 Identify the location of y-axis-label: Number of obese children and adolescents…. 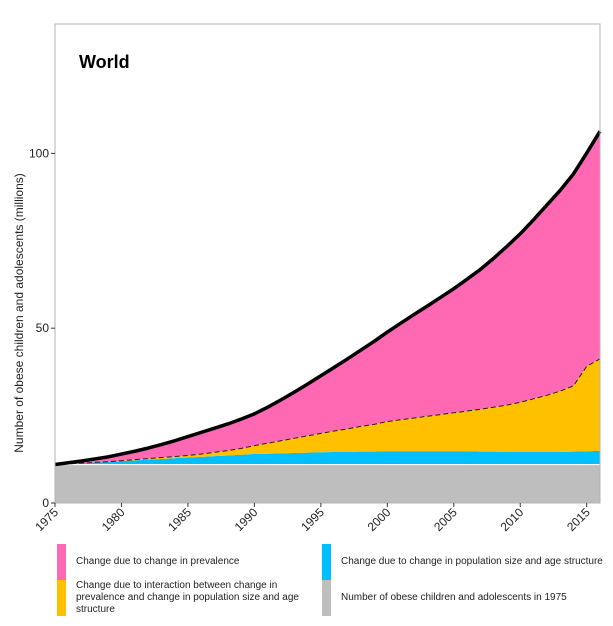
(19, 312).